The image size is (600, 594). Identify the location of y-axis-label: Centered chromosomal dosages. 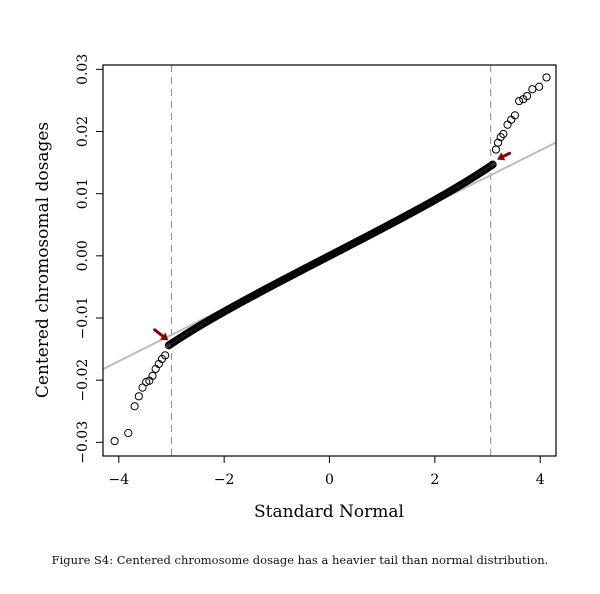
(43, 260).